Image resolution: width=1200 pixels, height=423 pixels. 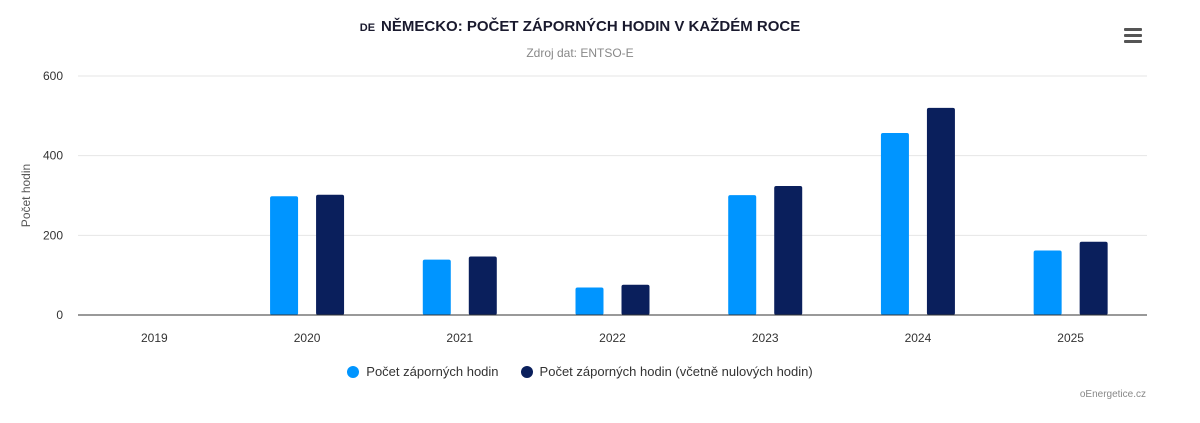 I want to click on bar-2020-series1, so click(x=284, y=255).